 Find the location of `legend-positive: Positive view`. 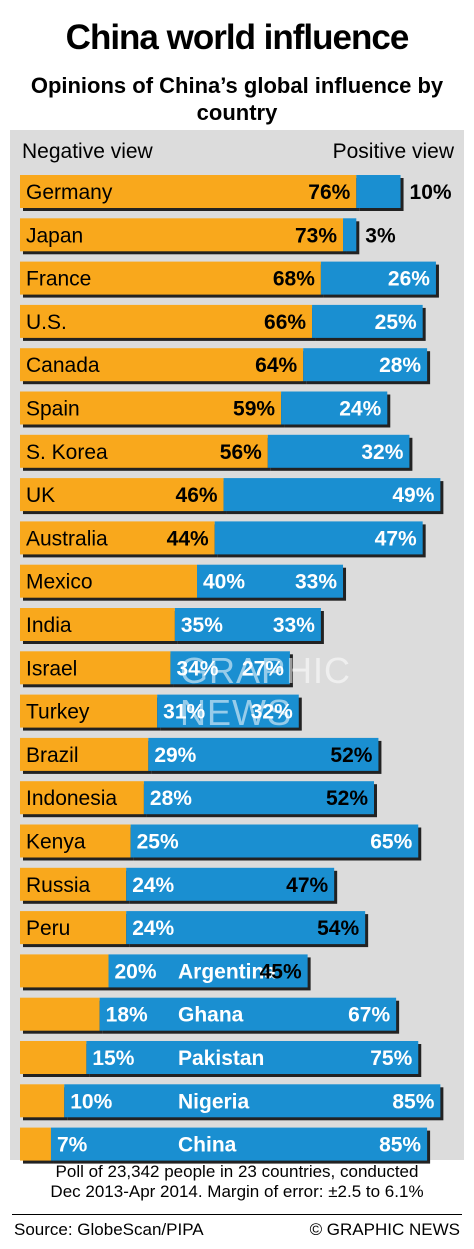

legend-positive: Positive view is located at coordinates (393, 151).